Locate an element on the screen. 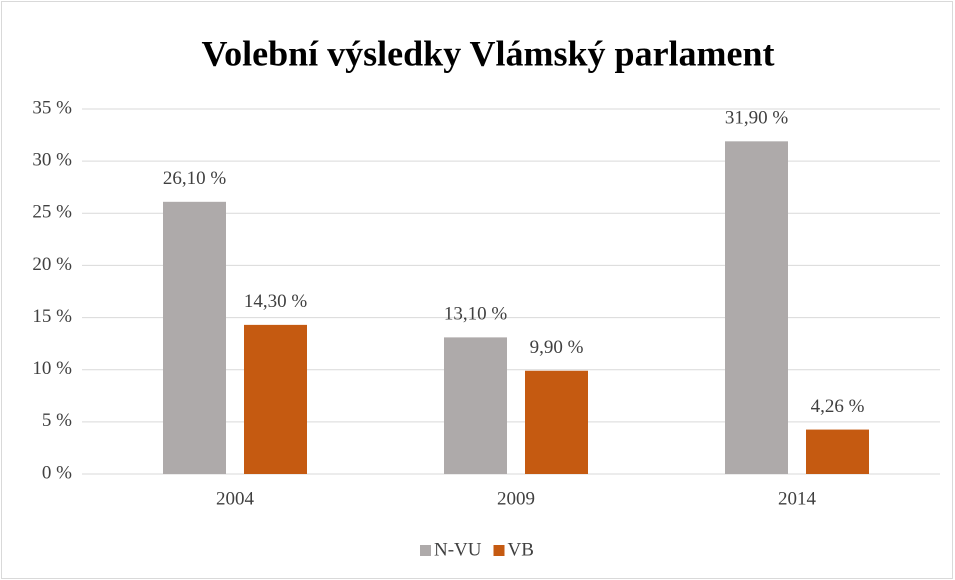 Image resolution: width=955 pixels, height=580 pixels. data-label: 4,26 % is located at coordinates (838, 406).